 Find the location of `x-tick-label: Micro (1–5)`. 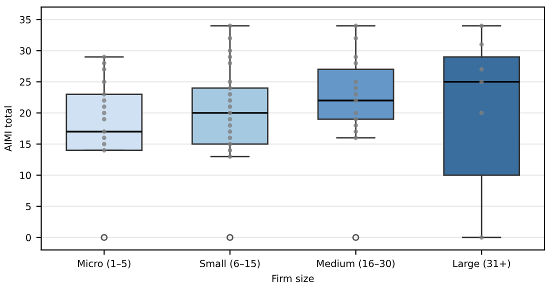

x-tick-label: Micro (1–5) is located at coordinates (104, 264).